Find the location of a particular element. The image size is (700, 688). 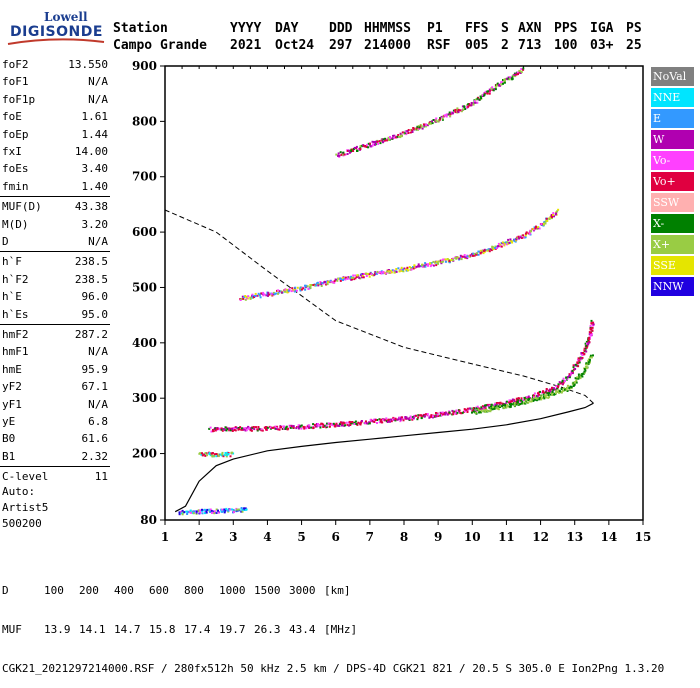

param-key: foEp is located at coordinates (15, 134).